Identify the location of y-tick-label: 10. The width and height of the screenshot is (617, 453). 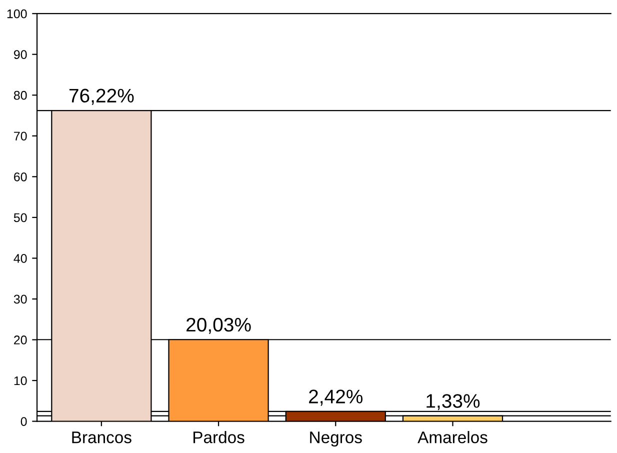
(20, 381).